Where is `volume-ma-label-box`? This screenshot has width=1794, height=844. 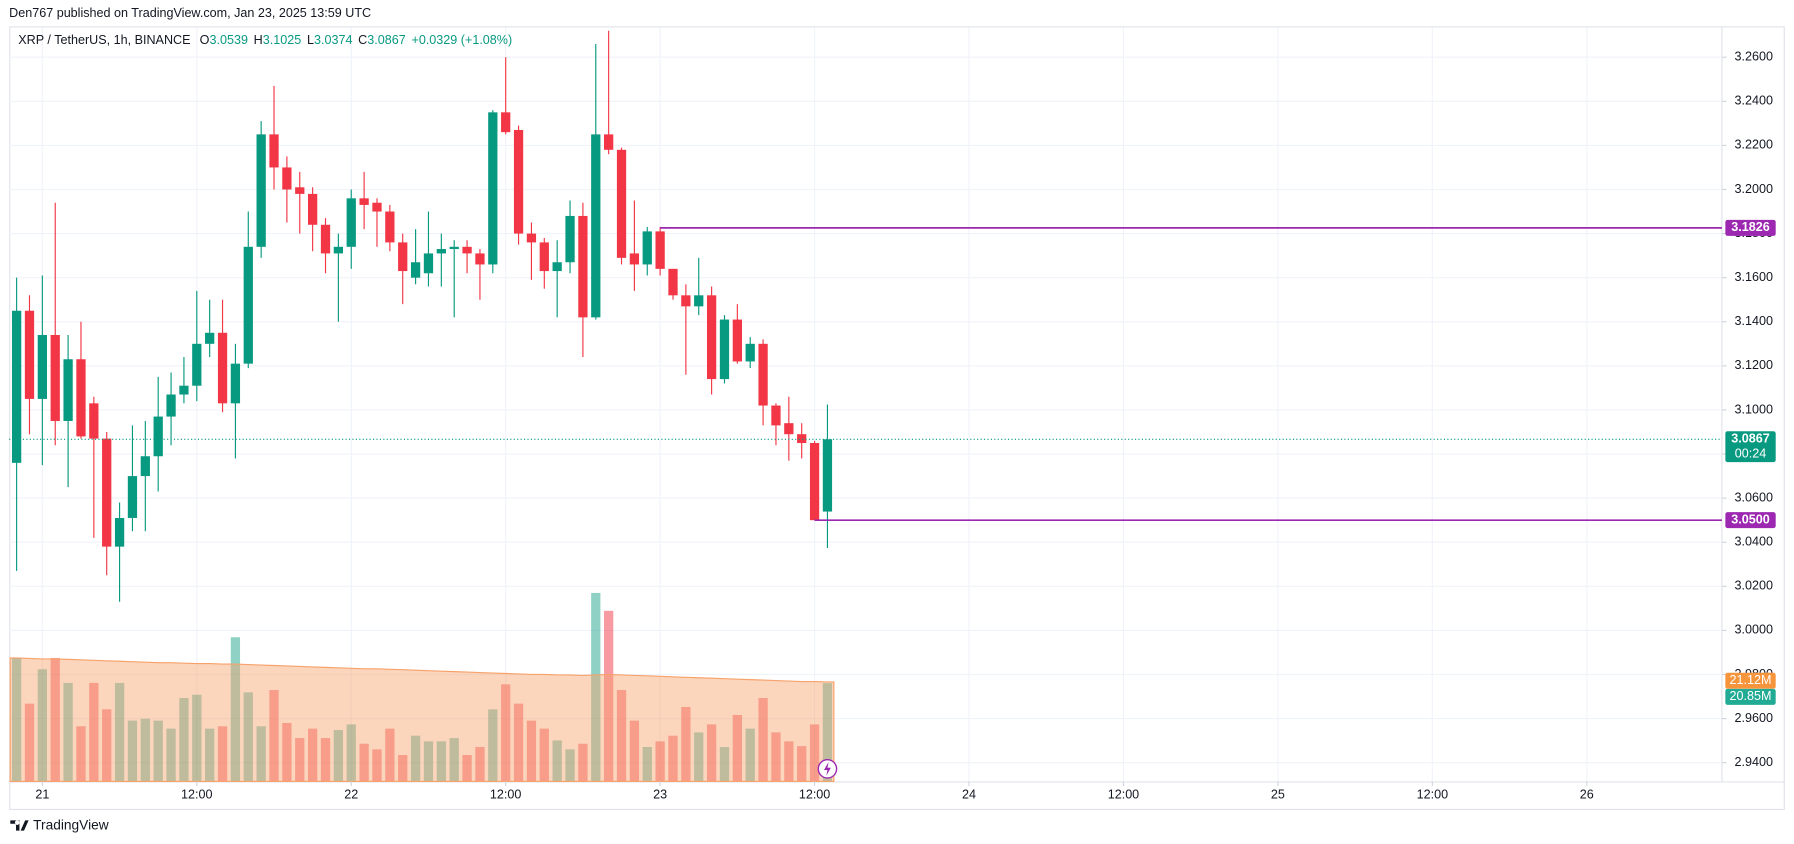 volume-ma-label-box is located at coordinates (1750, 680).